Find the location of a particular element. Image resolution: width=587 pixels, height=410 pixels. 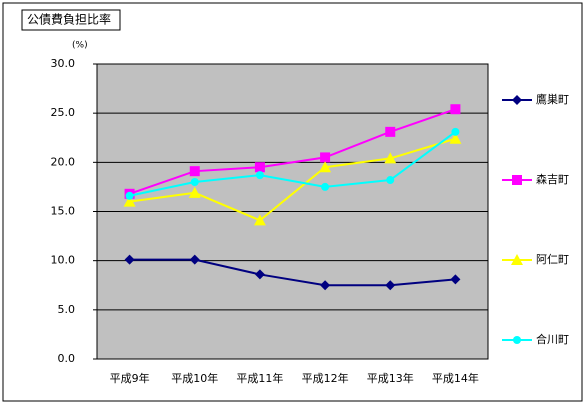

x-tick-label: 平成9年 is located at coordinates (130, 378).